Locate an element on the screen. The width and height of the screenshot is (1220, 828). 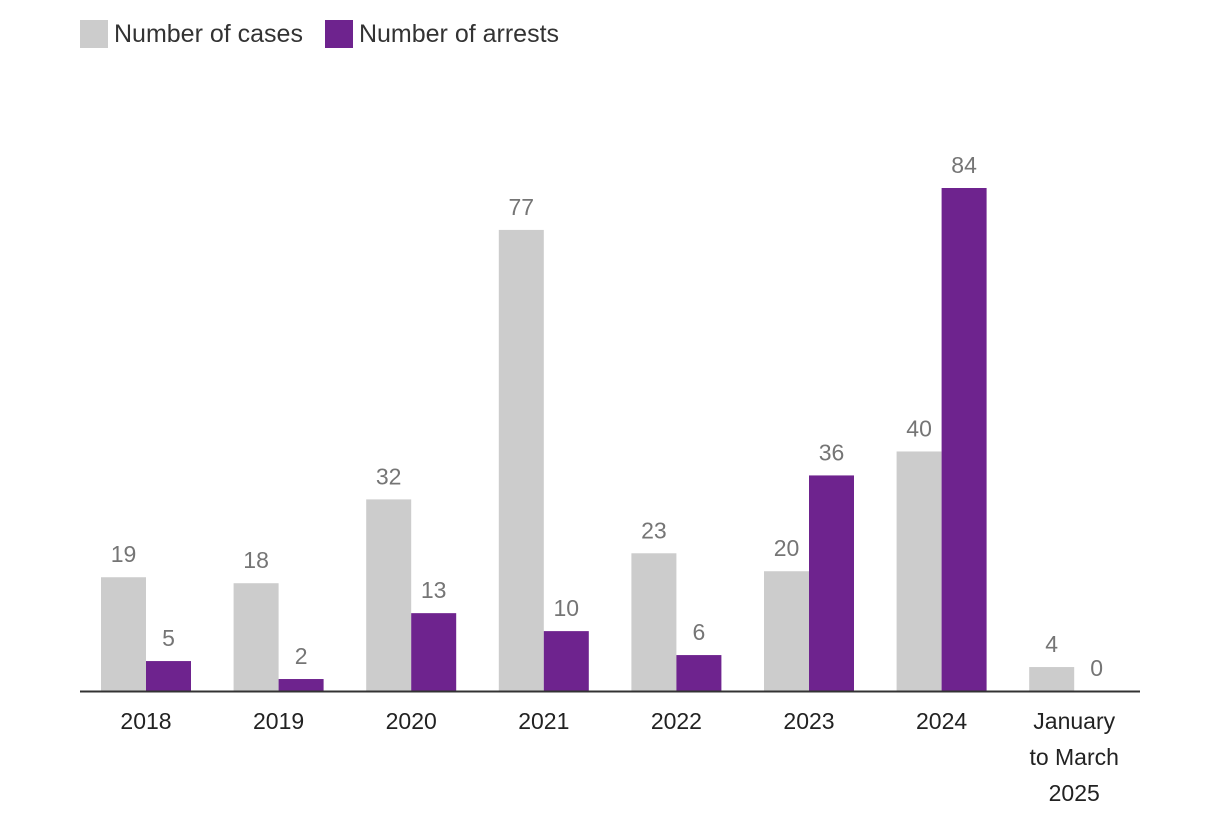
value-label-arrests-3: 10 is located at coordinates (567, 608).